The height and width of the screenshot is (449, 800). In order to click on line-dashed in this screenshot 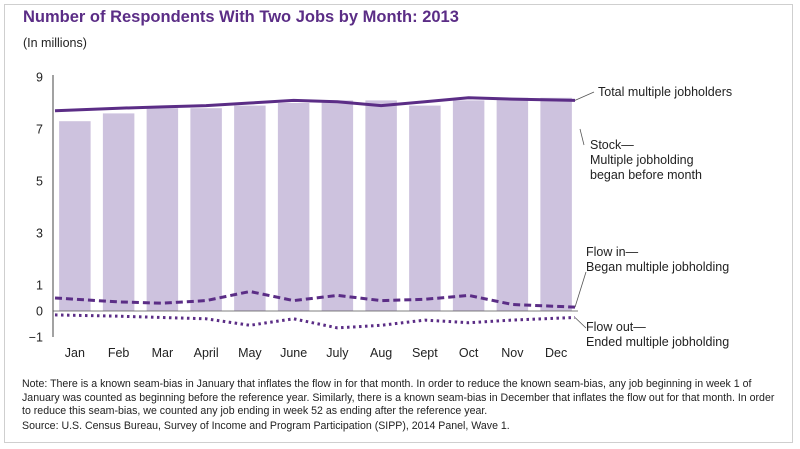, I will do `click(315, 299)`.